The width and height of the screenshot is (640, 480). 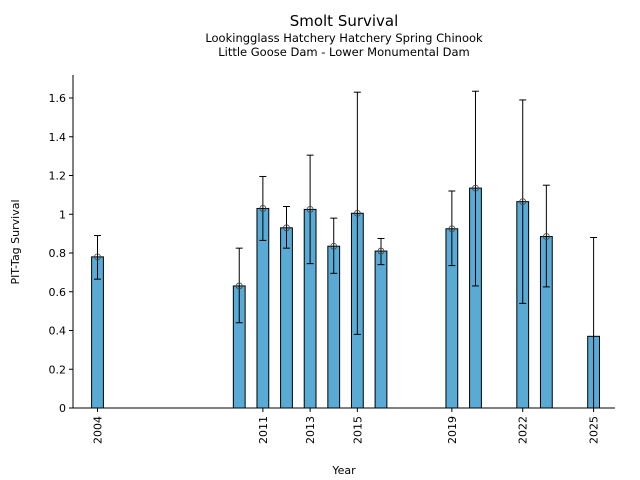 What do you see at coordinates (58, 331) in the screenshot?
I see `y-tick-label: 0.4` at bounding box center [58, 331].